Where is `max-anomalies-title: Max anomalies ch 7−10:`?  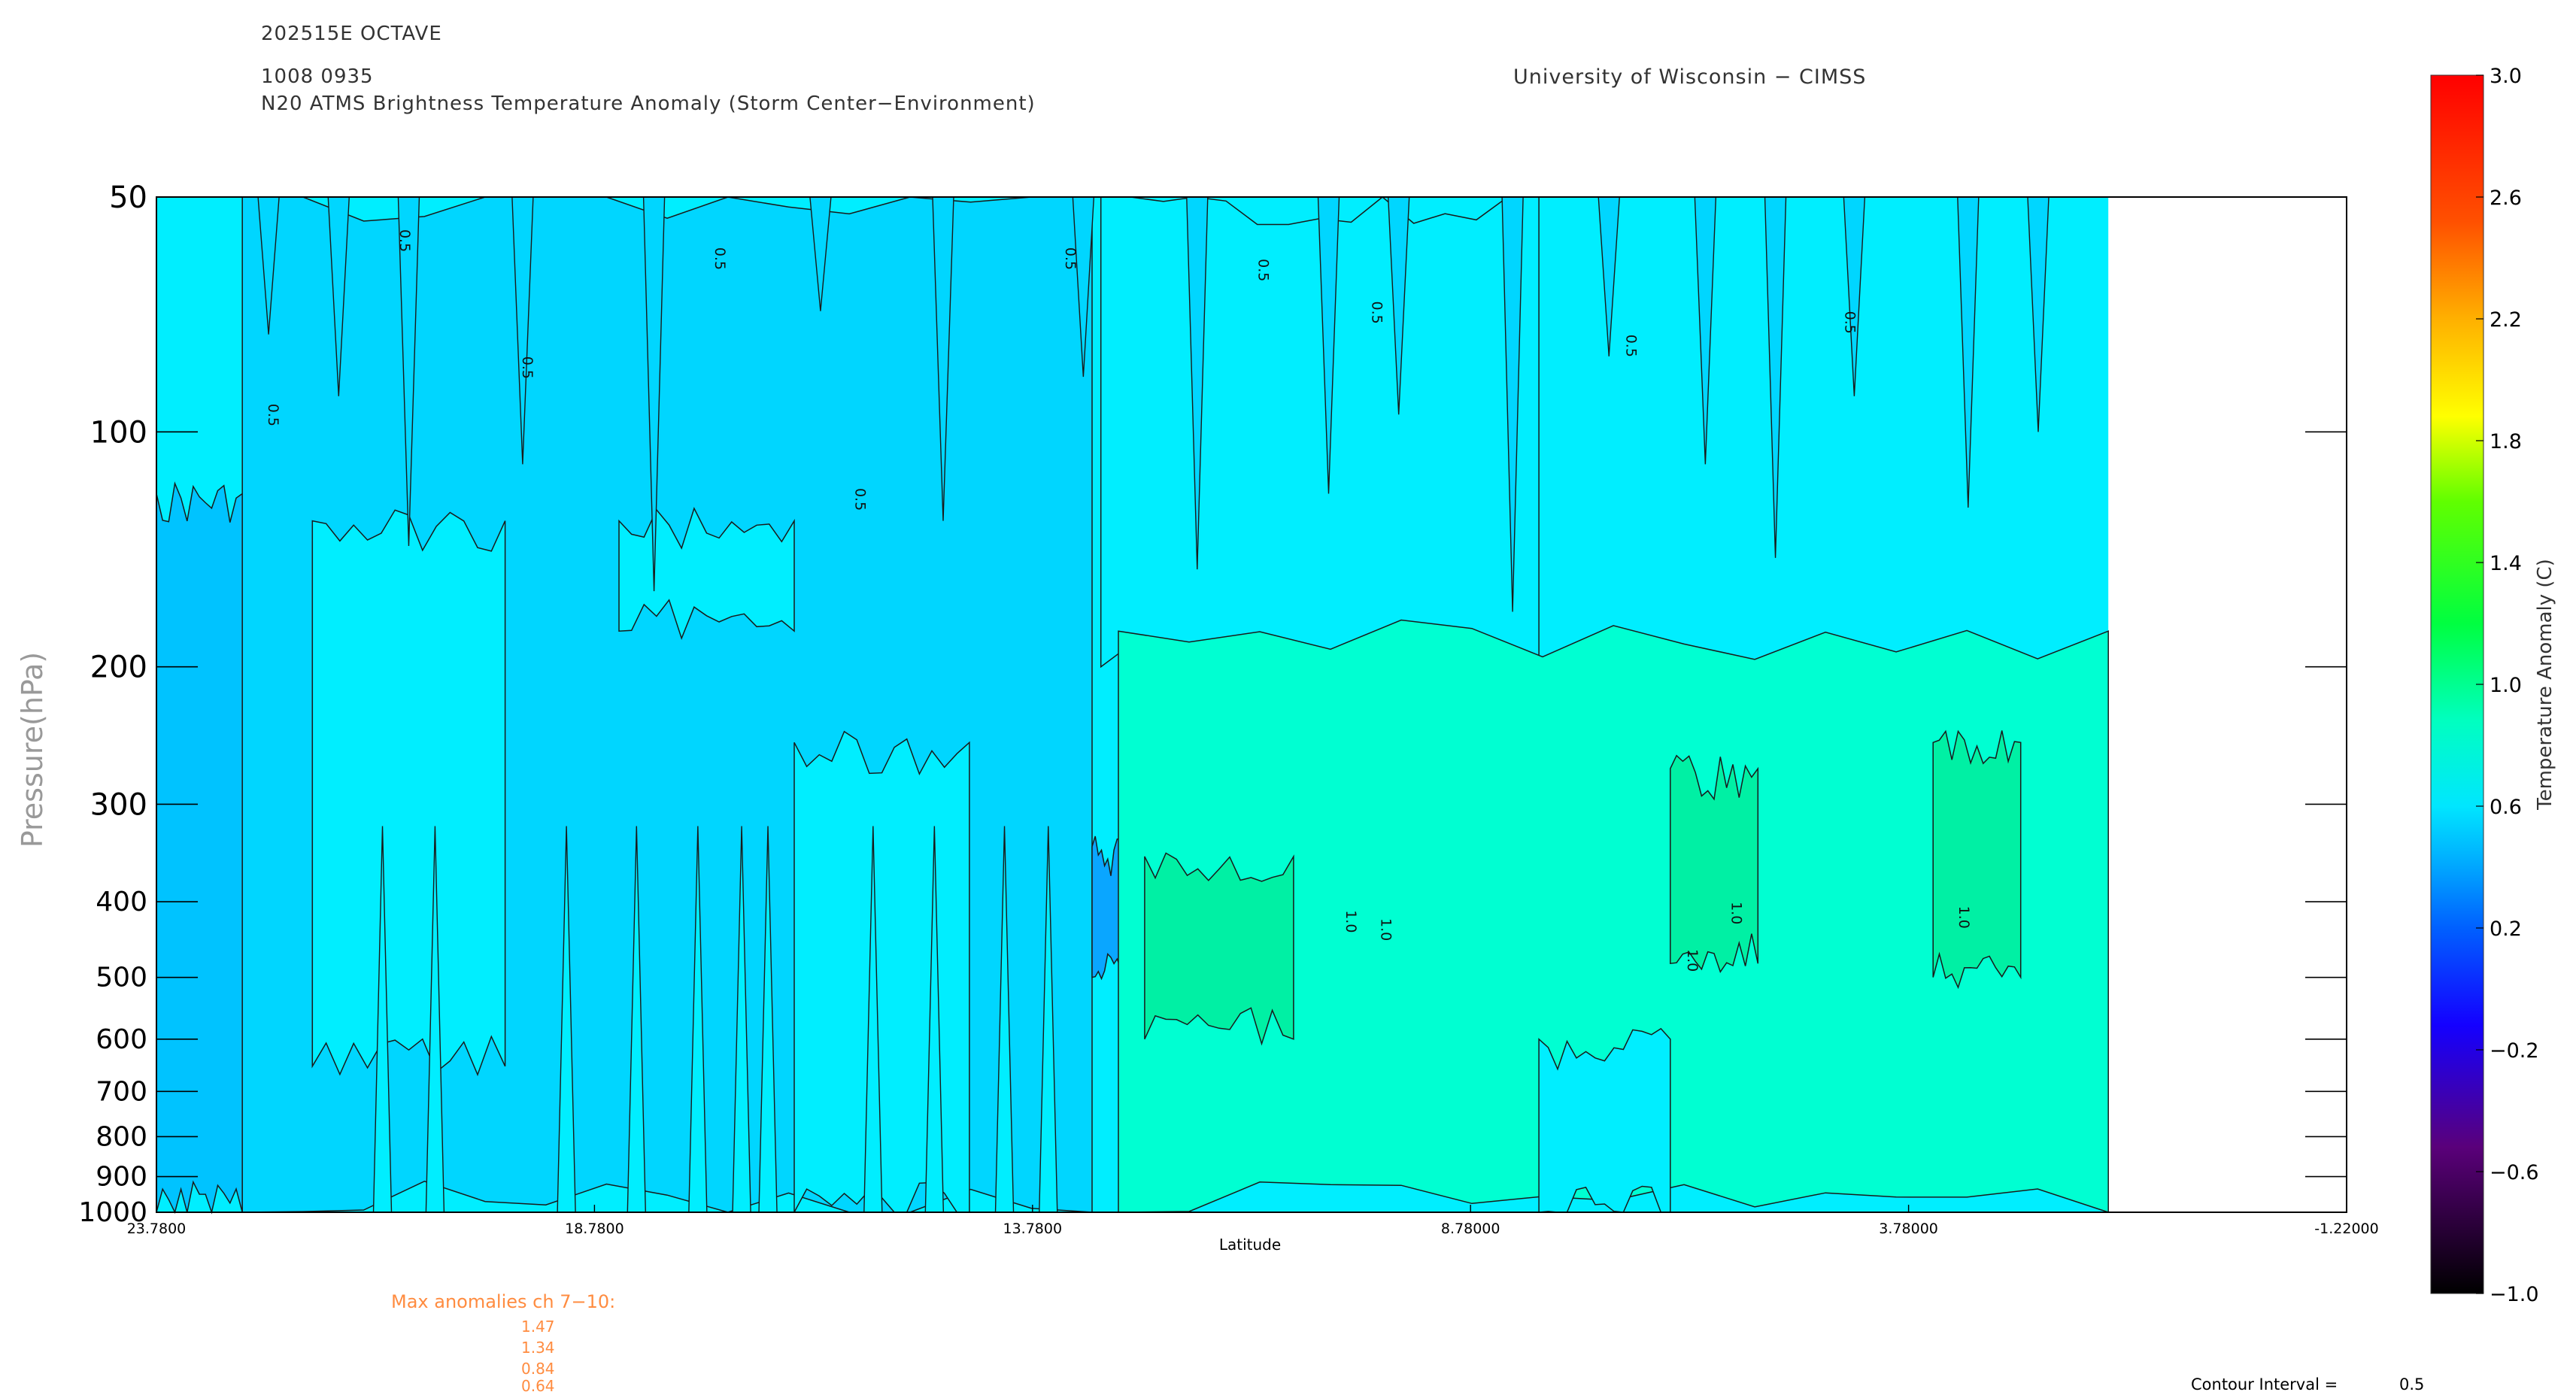
max-anomalies-title: Max anomalies ch 7−10: is located at coordinates (503, 1301).